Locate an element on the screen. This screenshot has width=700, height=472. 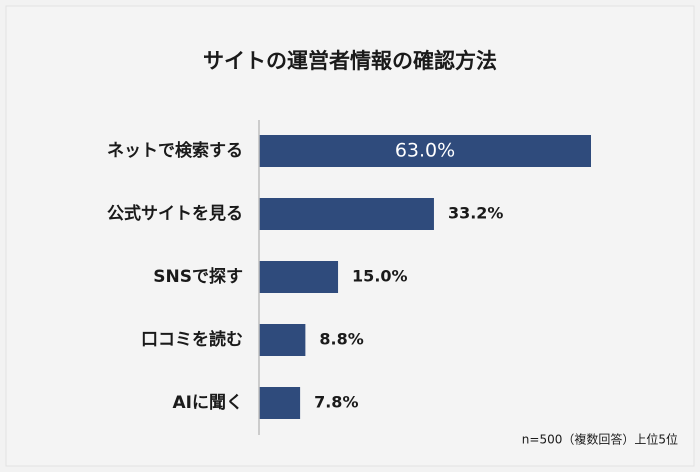
chart-title: サイトの運営者情報の確認方法 is located at coordinates (350, 61).